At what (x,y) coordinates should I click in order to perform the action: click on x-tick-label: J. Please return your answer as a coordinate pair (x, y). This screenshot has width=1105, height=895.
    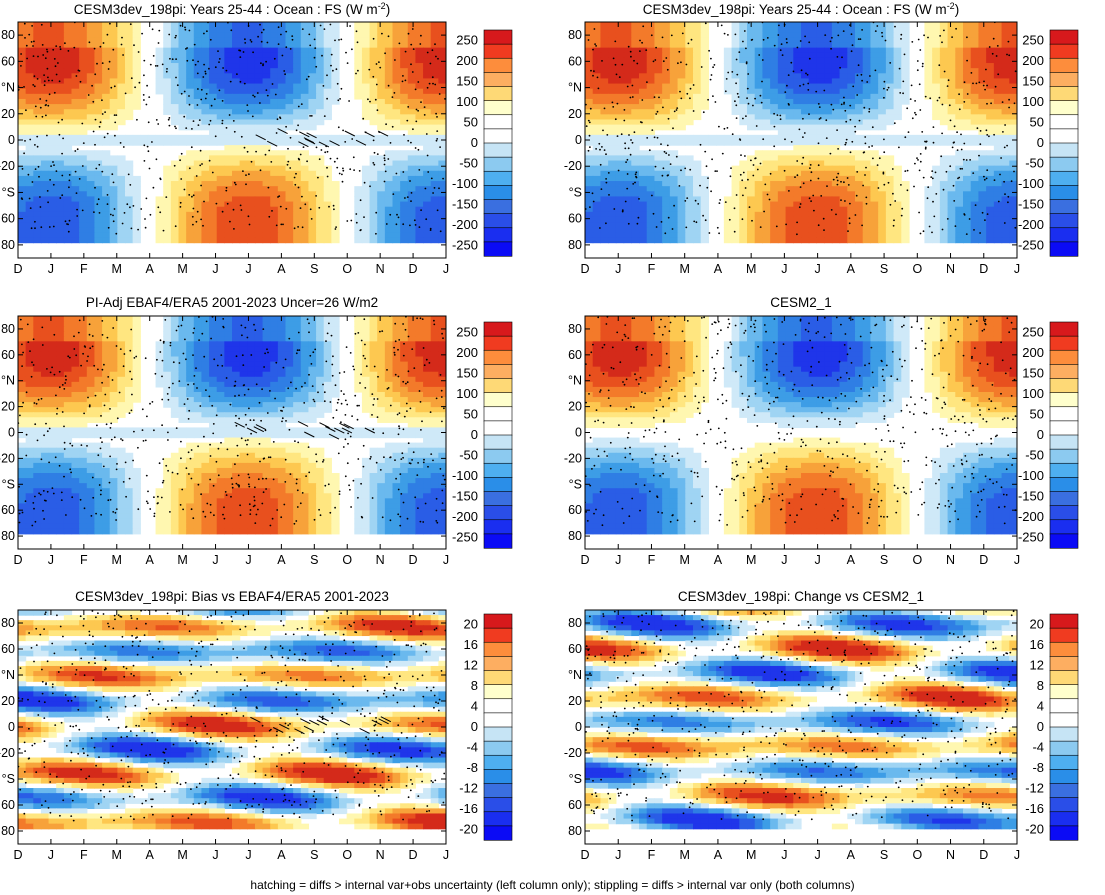
    Looking at the image, I should click on (248, 269).